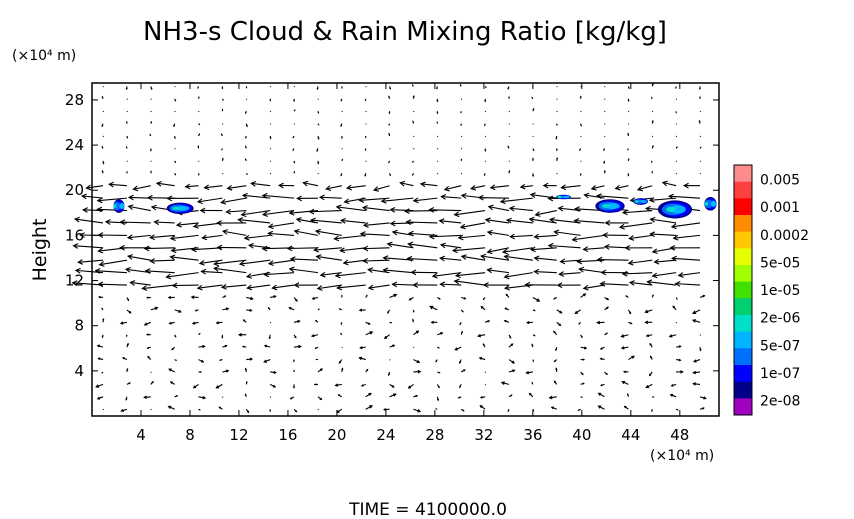 The image size is (854, 519). I want to click on cloud-patch, so click(636, 201).